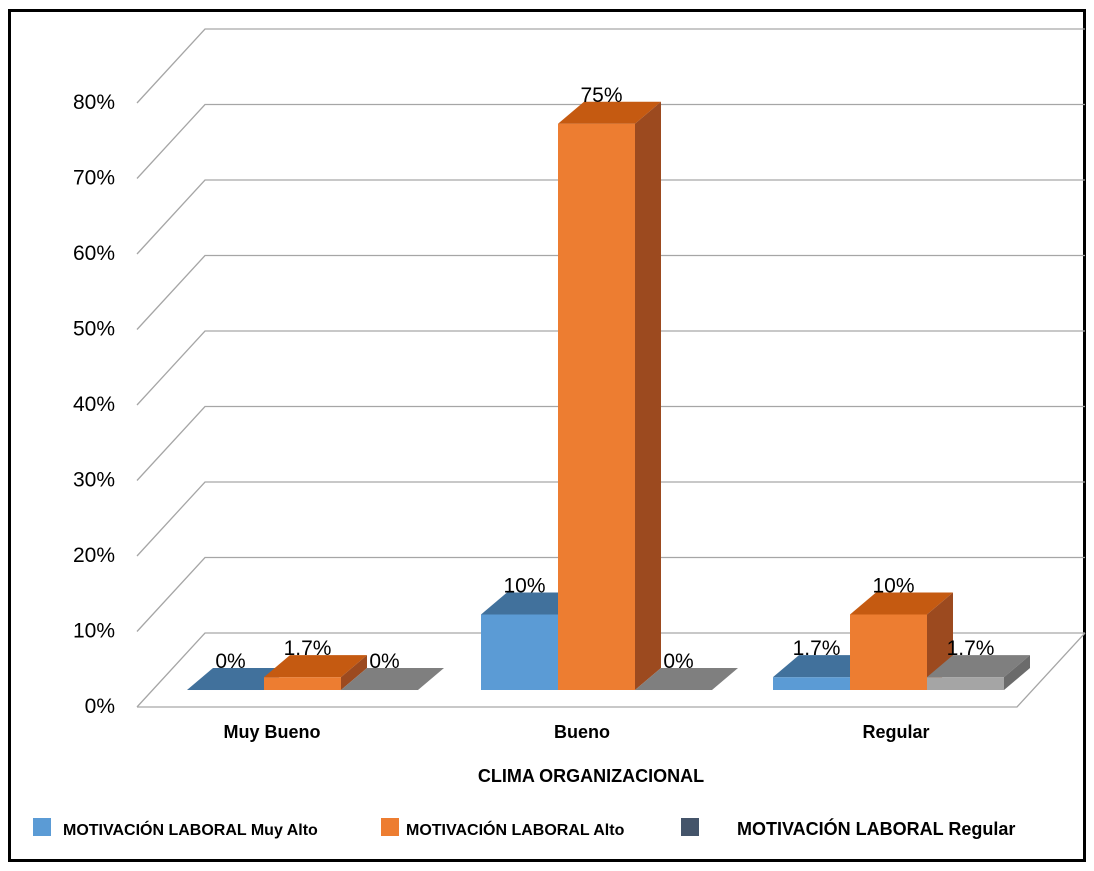 This screenshot has height=871, width=1094. Describe the element at coordinates (876, 828) in the screenshot. I see `legend-label: MOTIVACIÓN LABORAL Regular` at that location.